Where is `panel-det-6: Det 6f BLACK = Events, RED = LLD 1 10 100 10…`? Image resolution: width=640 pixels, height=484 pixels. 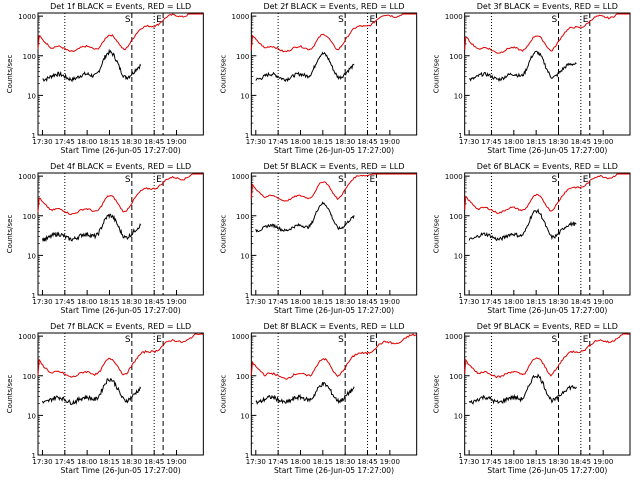 panel-det-6: Det 6f BLACK = Events, RED = LLD 1 10 100 10… is located at coordinates (532, 238).